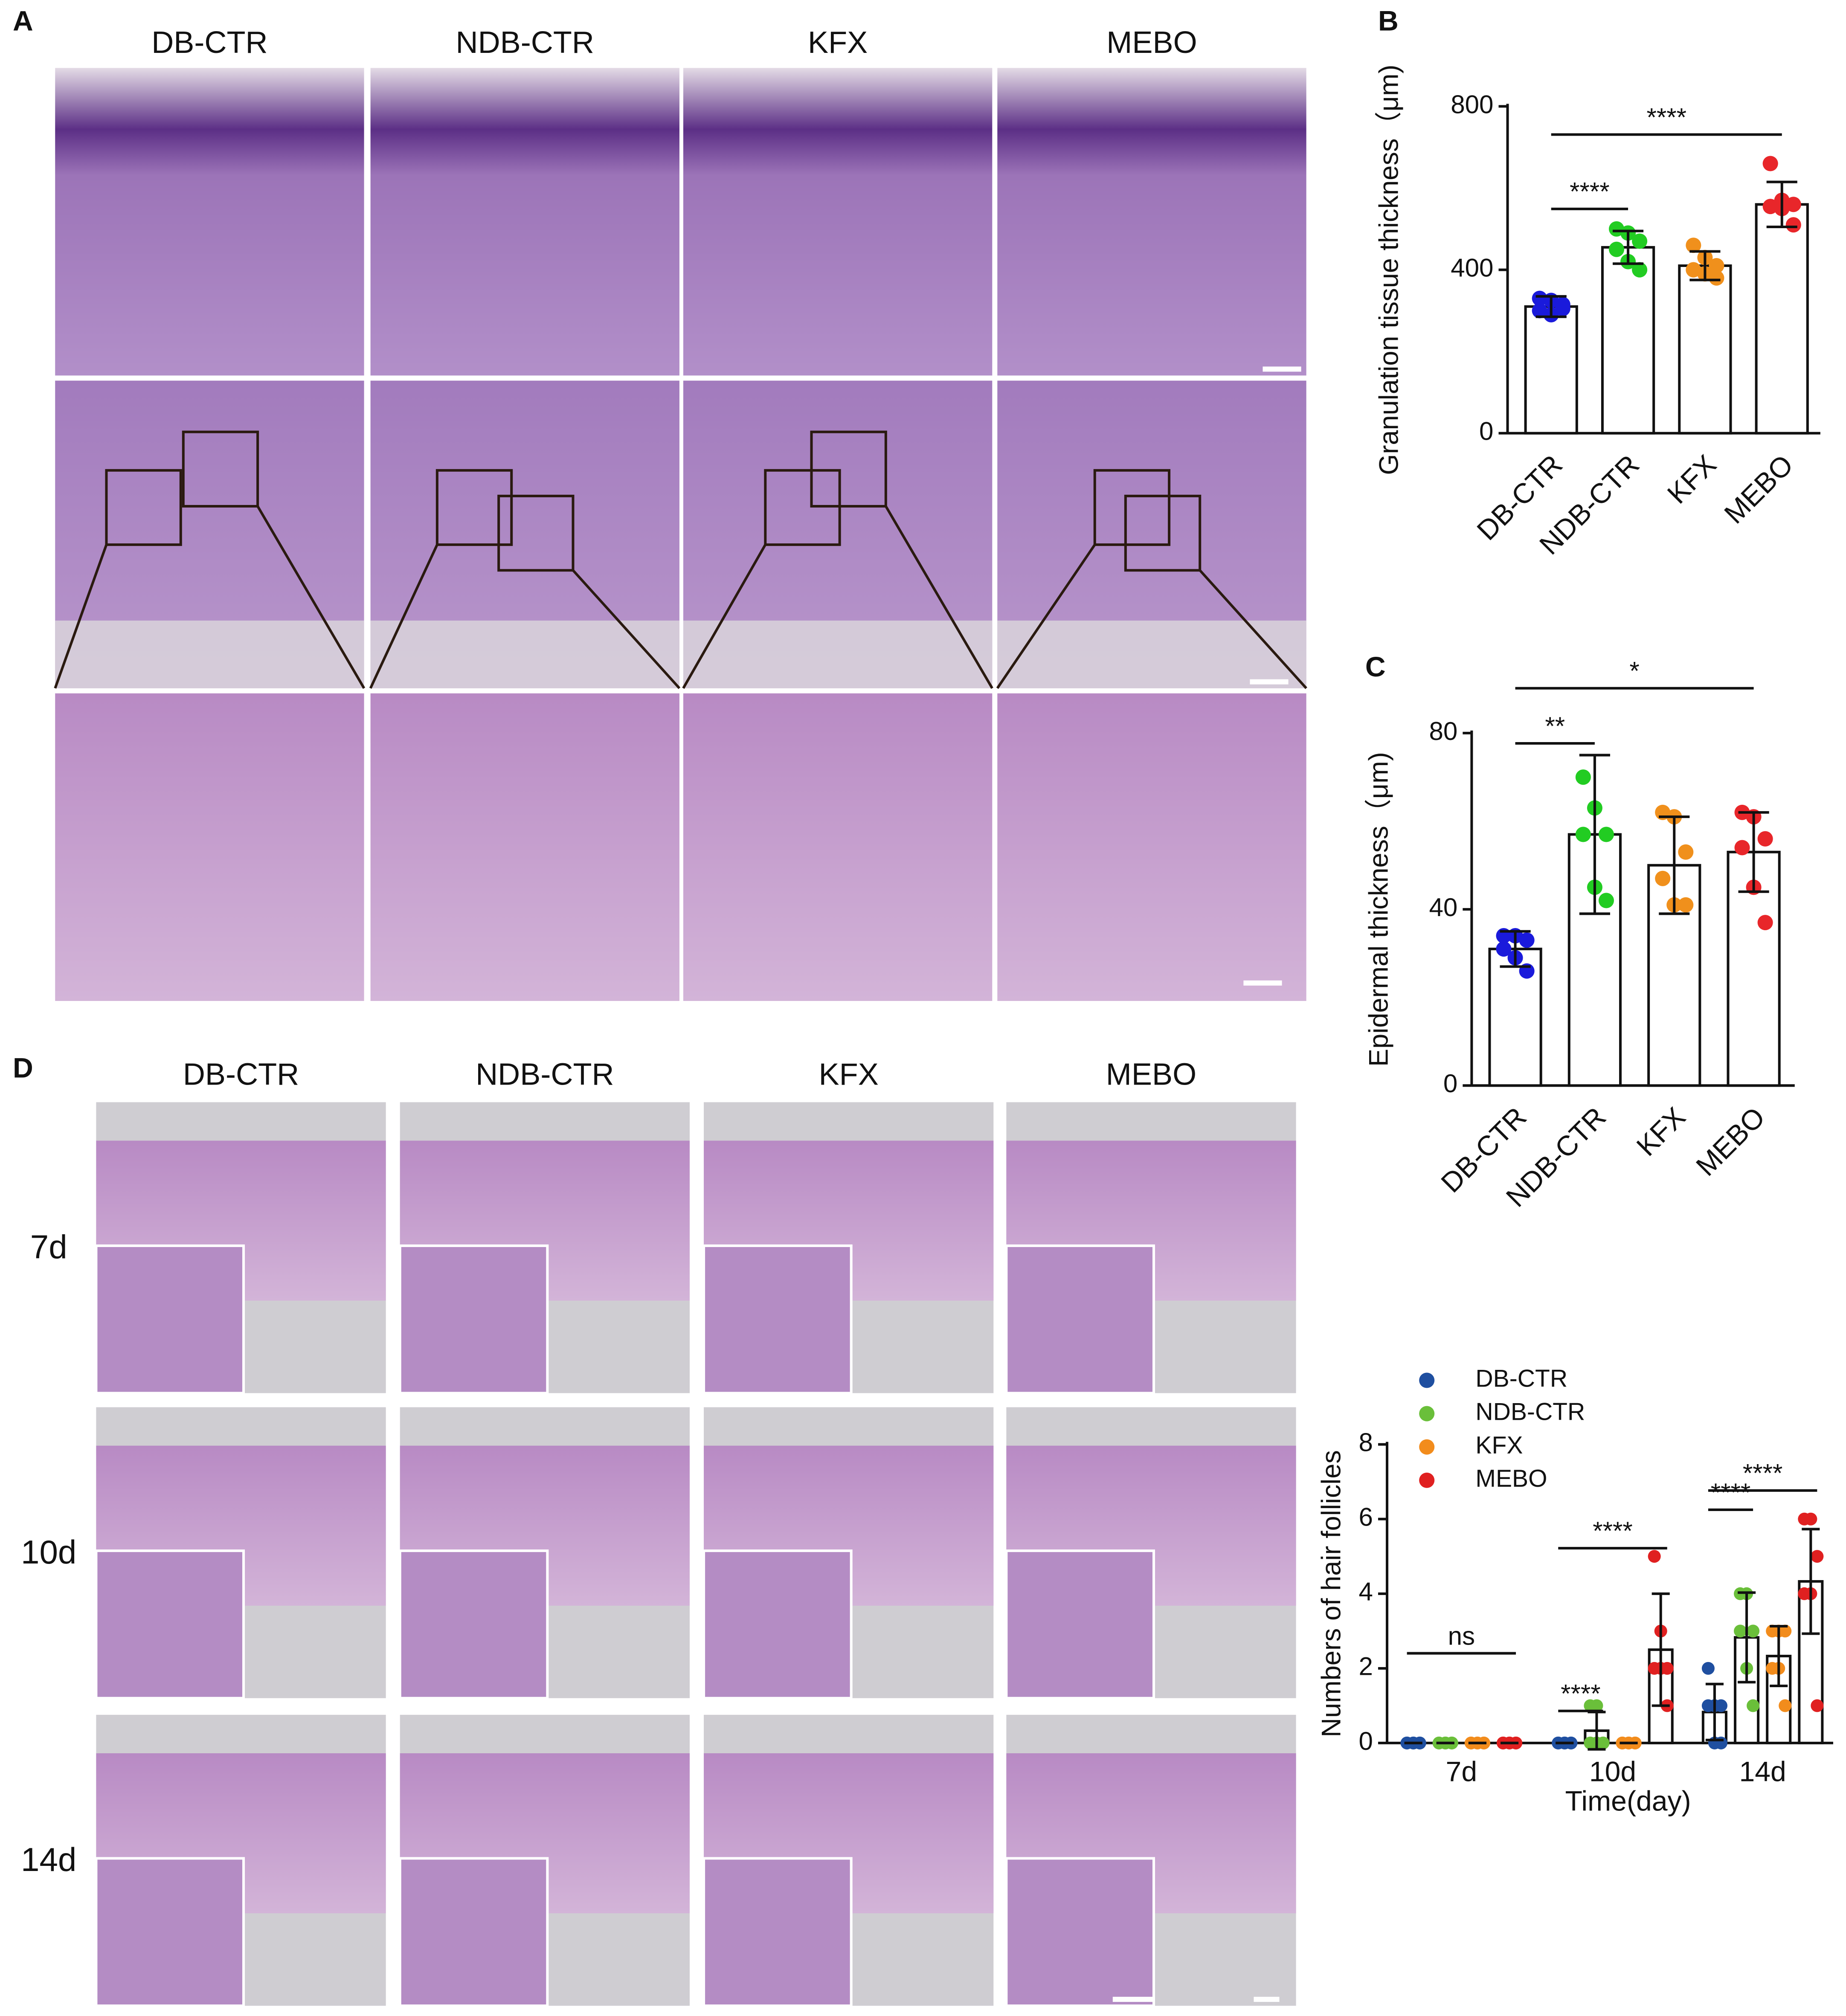  Describe the element at coordinates (1389, 270) in the screenshot. I see `y-axis-label: Granulation tissue thickness（μm)` at that location.